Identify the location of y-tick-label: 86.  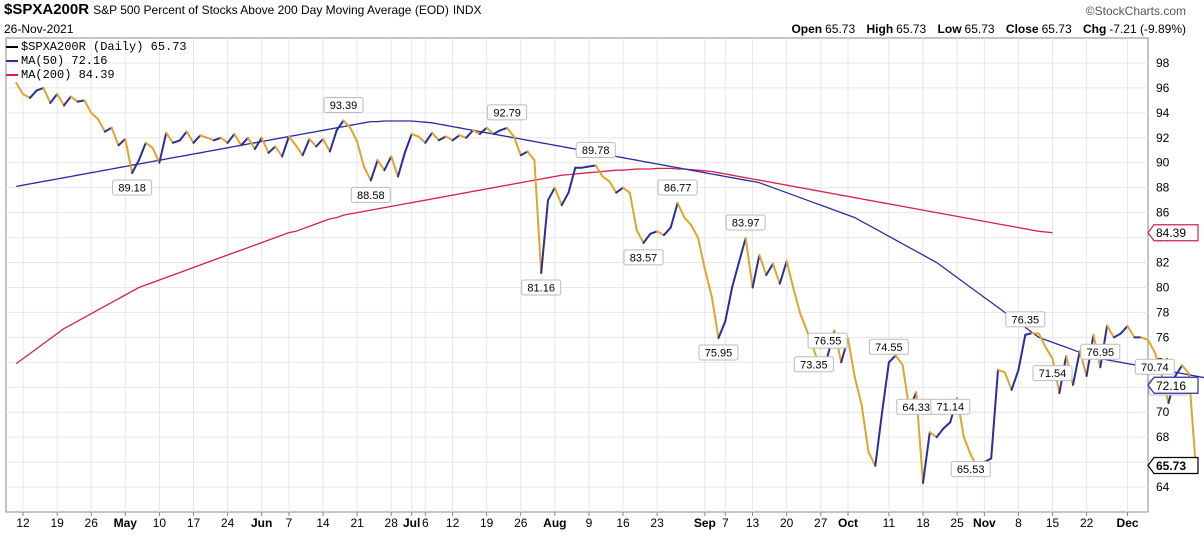
(1163, 213).